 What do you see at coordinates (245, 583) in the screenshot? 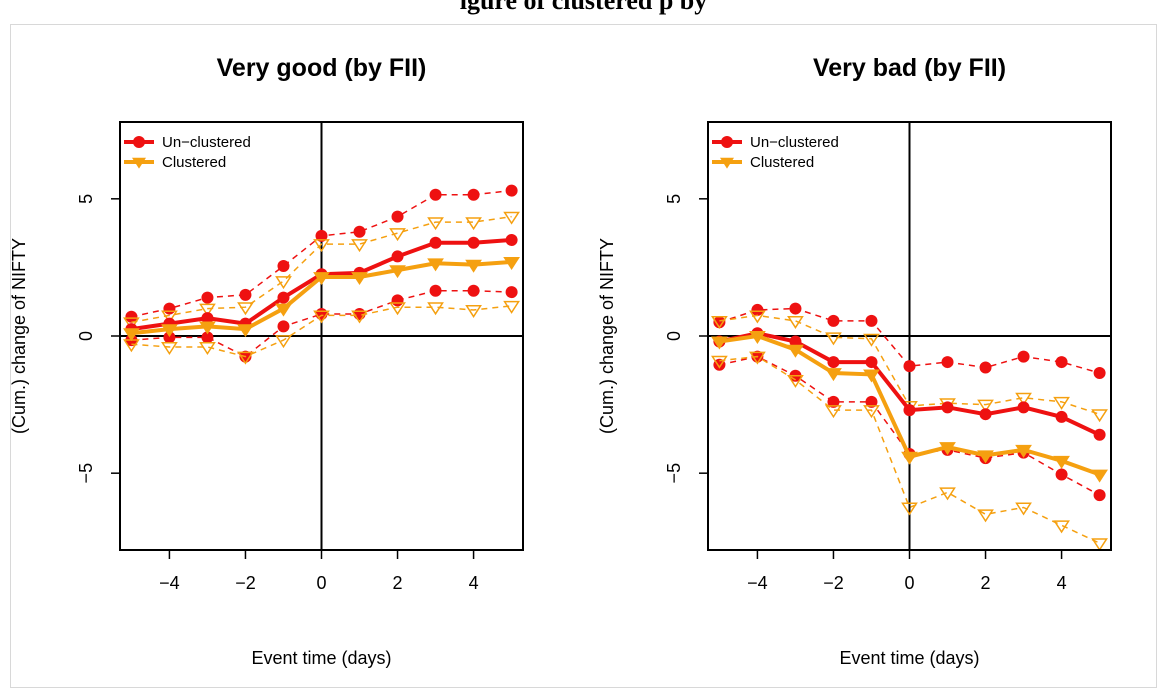
I see `x-tick-label: −2` at bounding box center [245, 583].